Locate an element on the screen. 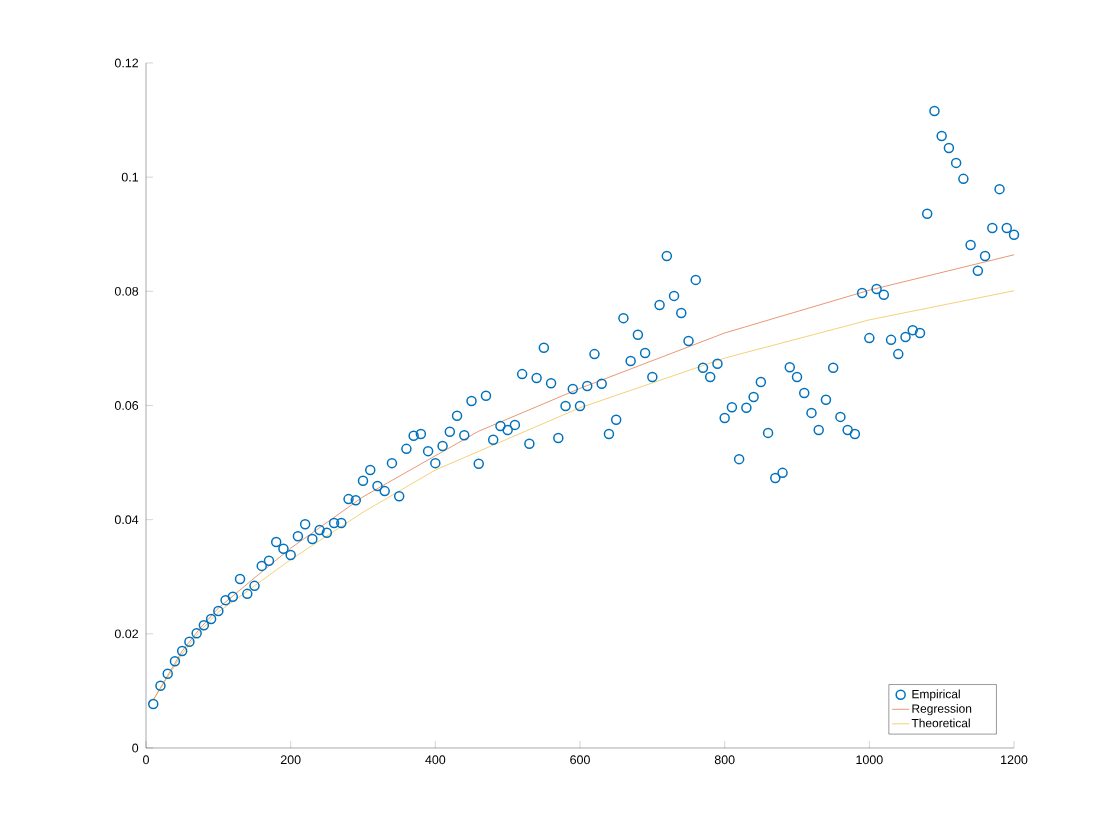 This screenshot has width=1120, height=840. x-tick-label: 1000 is located at coordinates (869, 760).